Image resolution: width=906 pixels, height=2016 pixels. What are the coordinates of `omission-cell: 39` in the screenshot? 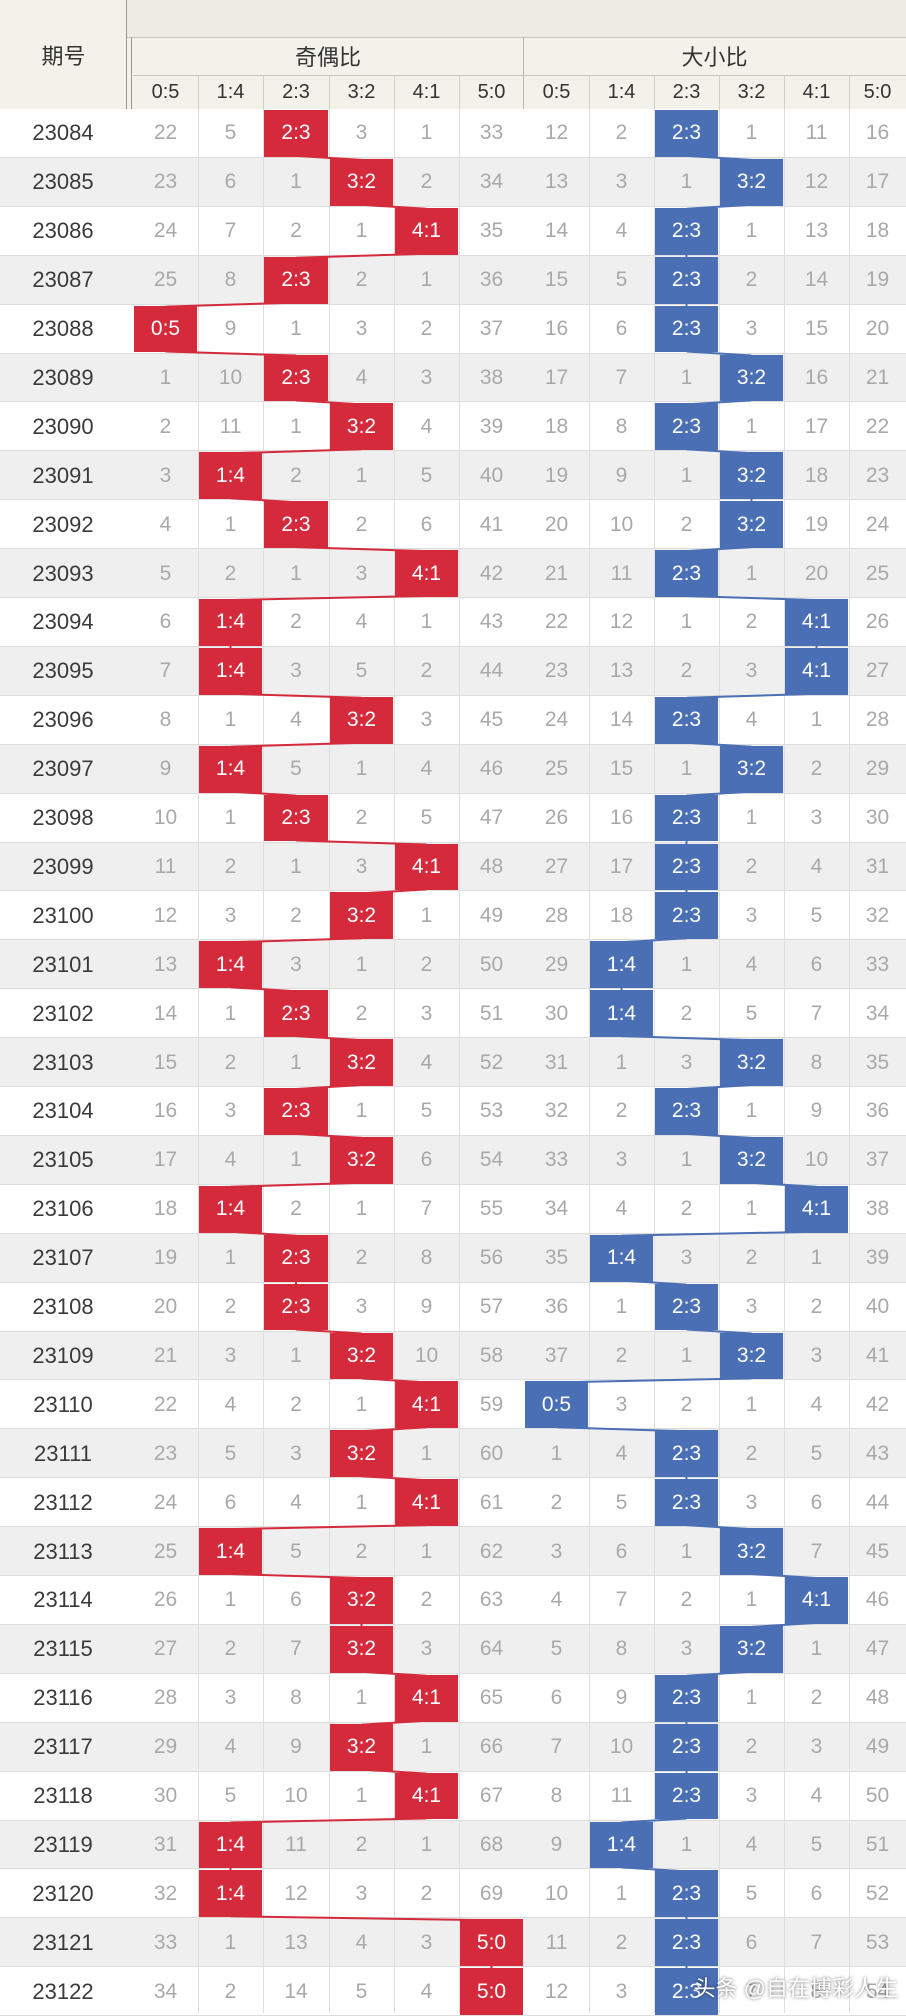 It's located at (491, 426).